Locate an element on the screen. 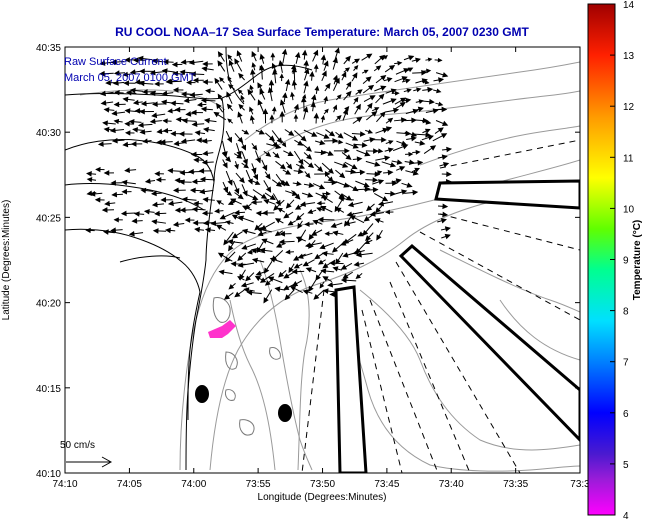 The image size is (651, 519). y-tick-label: 40:15 is located at coordinates (48, 389).